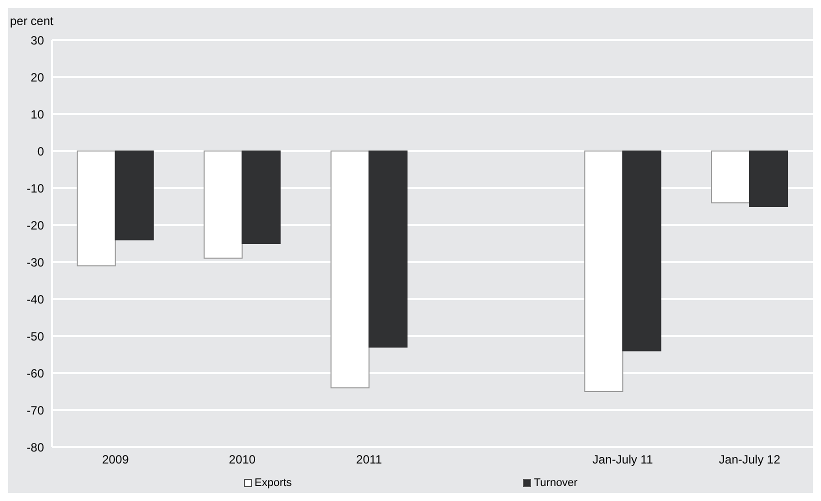  I want to click on legend-label: Turnover, so click(555, 483).